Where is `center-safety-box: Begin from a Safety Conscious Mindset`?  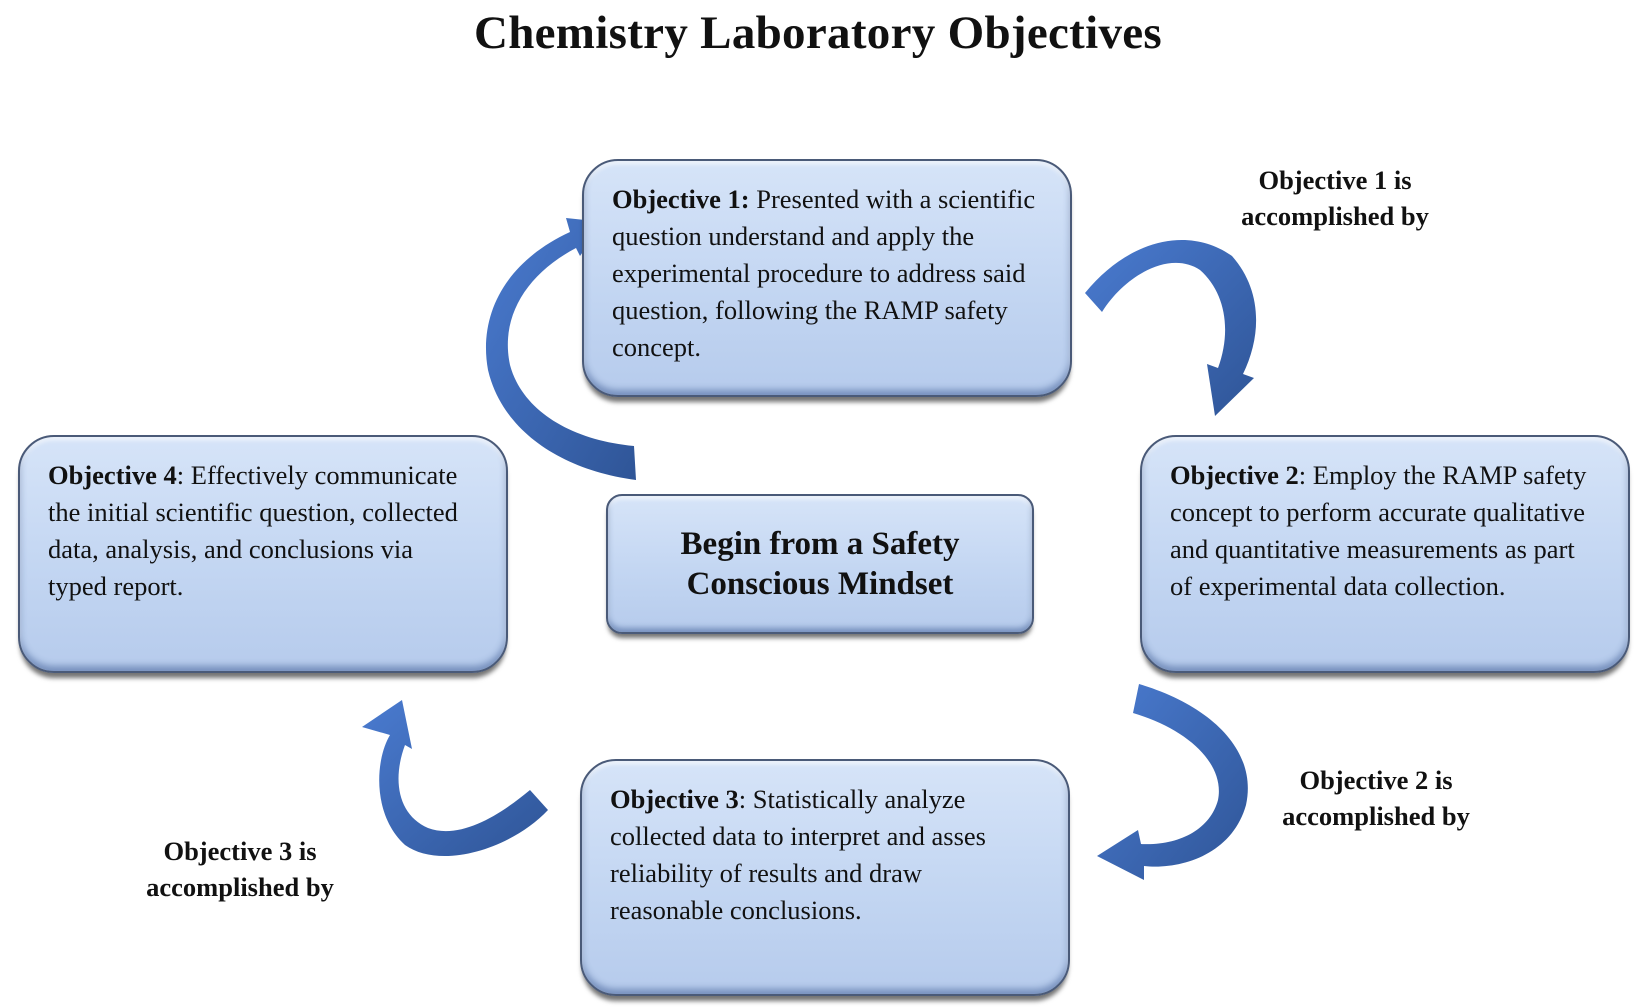
center-safety-box: Begin from a Safety Conscious Mindset is located at coordinates (820, 564).